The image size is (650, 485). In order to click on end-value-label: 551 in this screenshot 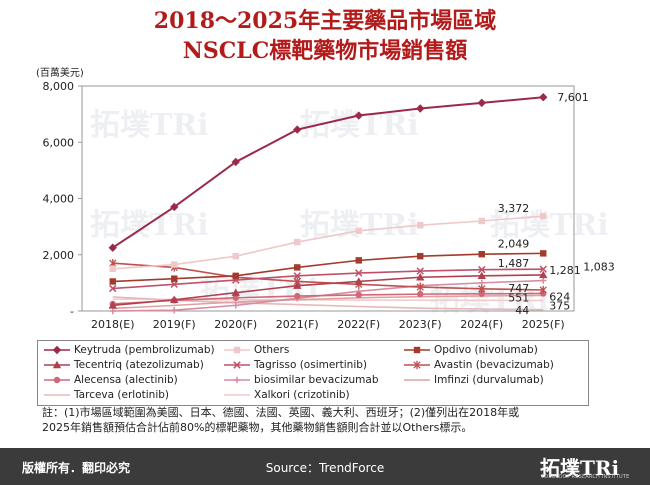, I will do `click(518, 298)`.